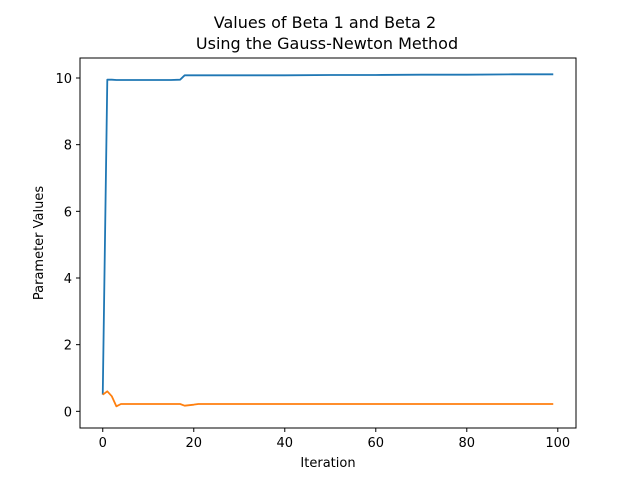 The height and width of the screenshot is (480, 640). Describe the element at coordinates (284, 443) in the screenshot. I see `x-tick-label: 40` at that location.